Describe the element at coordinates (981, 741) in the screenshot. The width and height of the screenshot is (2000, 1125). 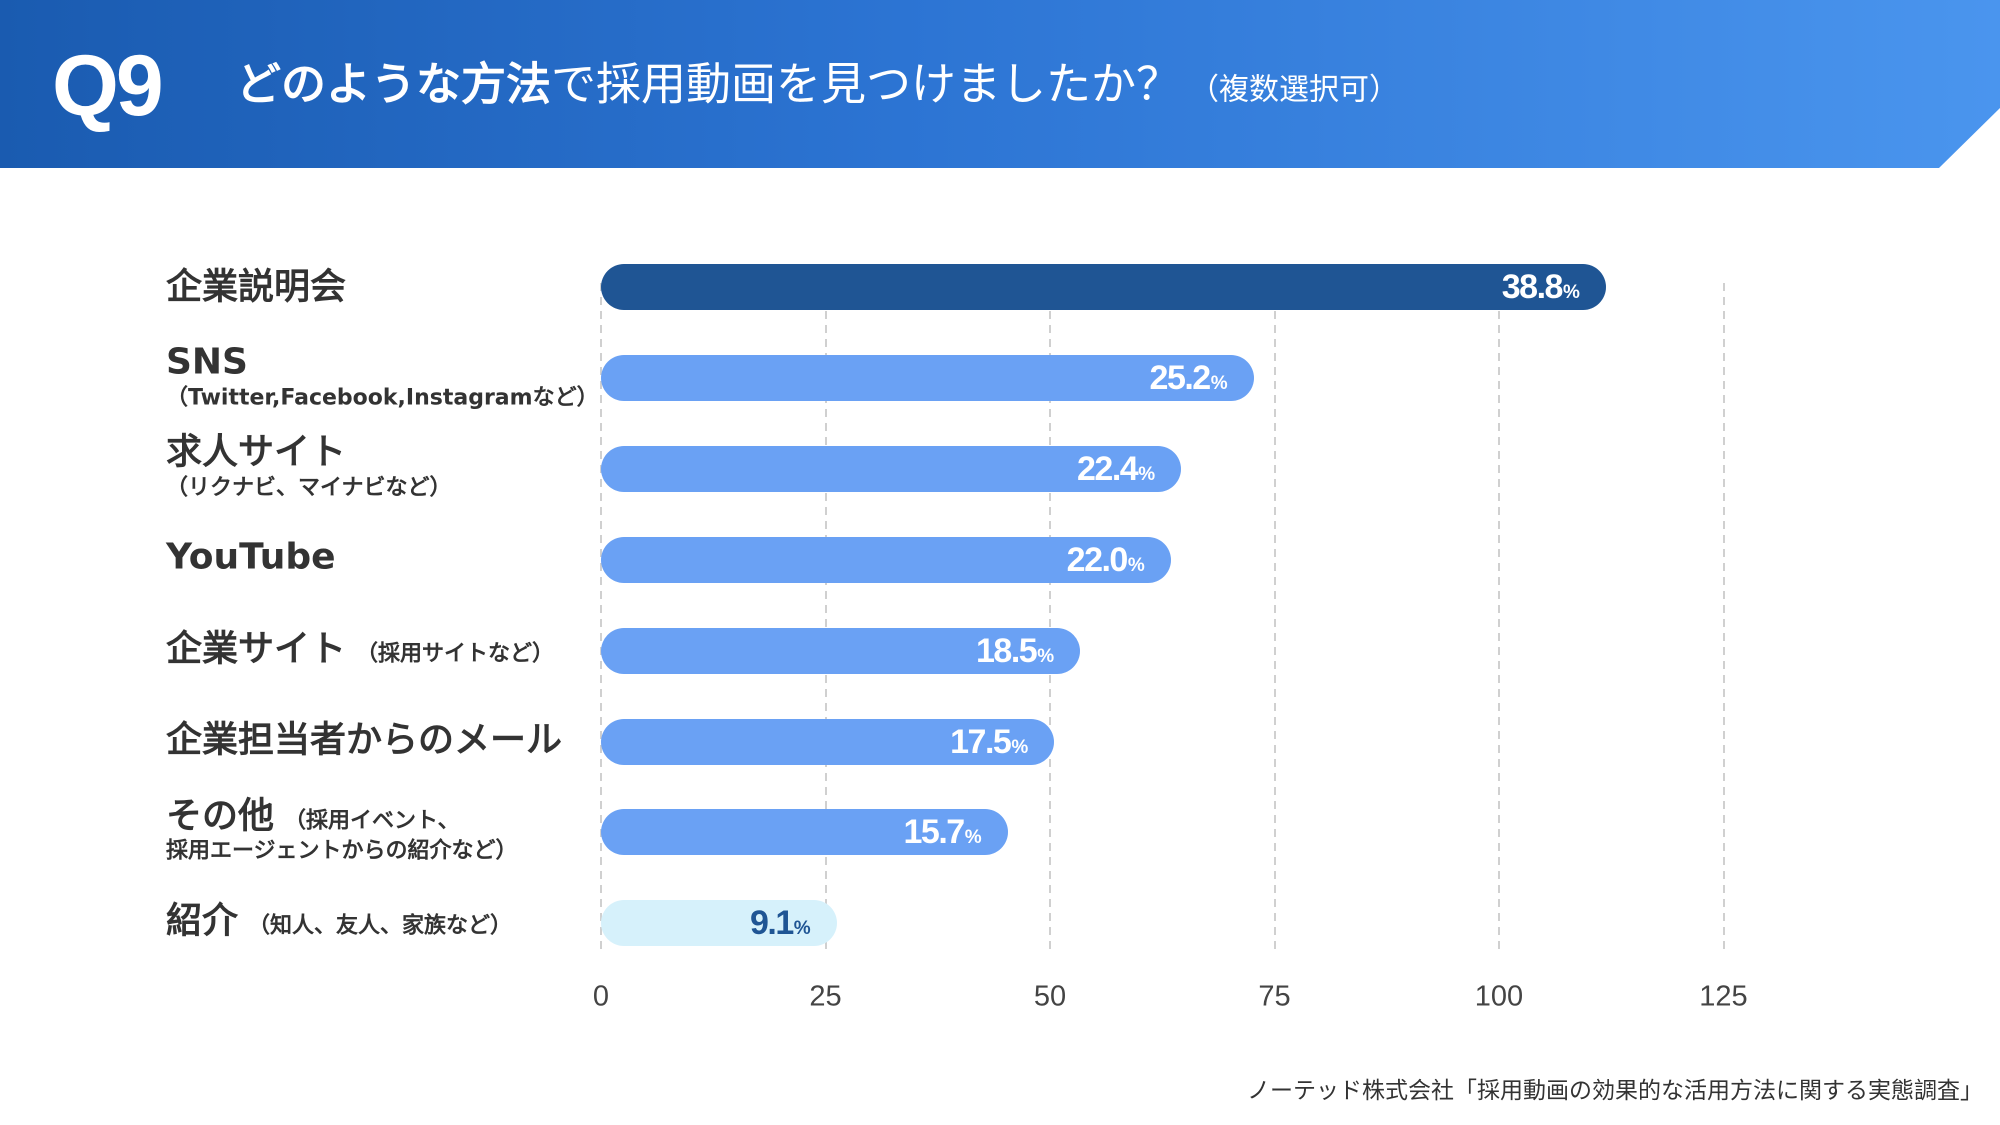
I see `bar-value-number: 17.5` at that location.